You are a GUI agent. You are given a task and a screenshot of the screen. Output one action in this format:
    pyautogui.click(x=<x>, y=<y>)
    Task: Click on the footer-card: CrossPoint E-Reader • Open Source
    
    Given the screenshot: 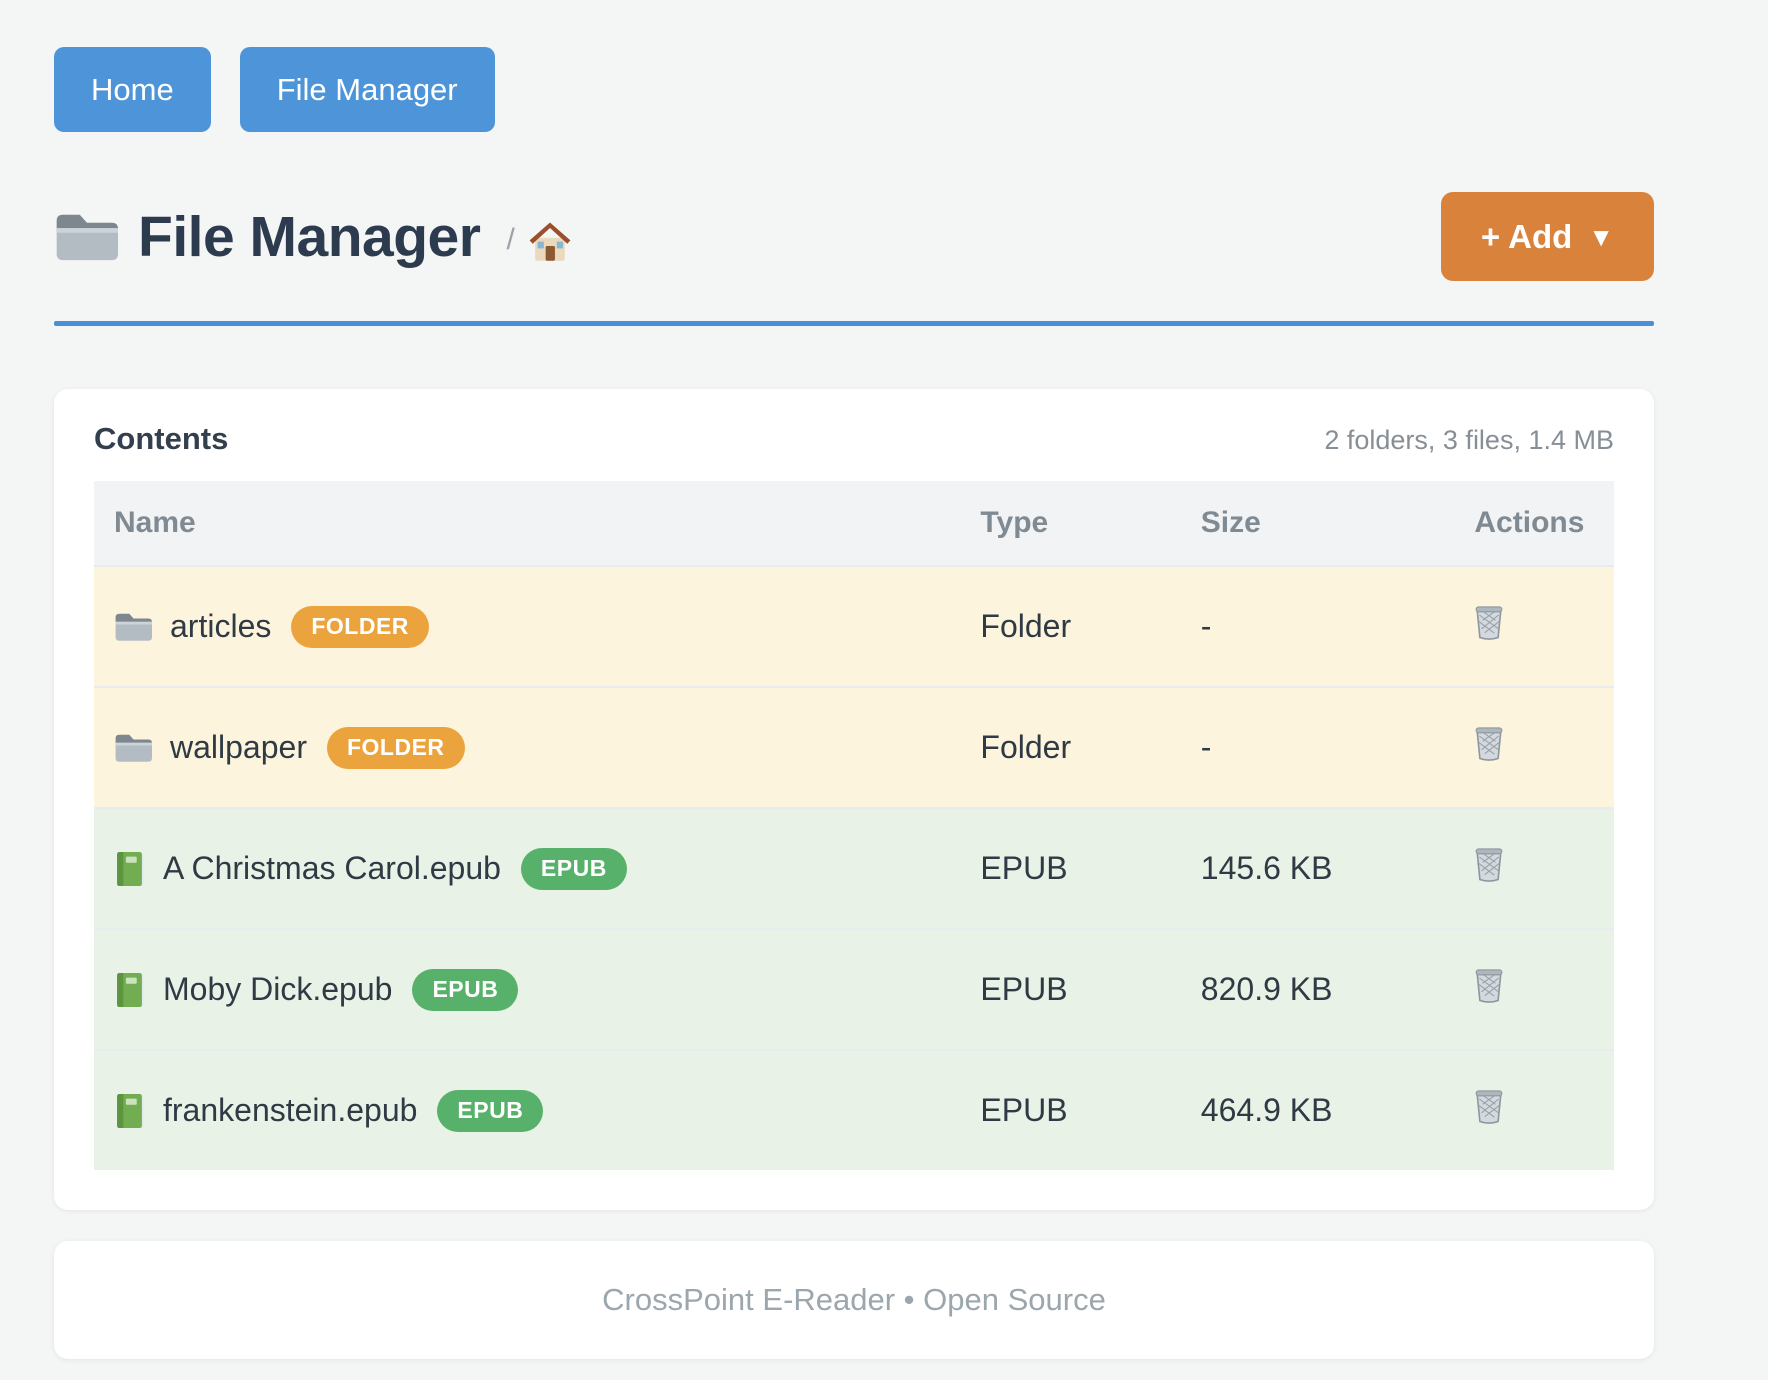 What is the action you would take?
    pyautogui.click(x=854, y=1300)
    